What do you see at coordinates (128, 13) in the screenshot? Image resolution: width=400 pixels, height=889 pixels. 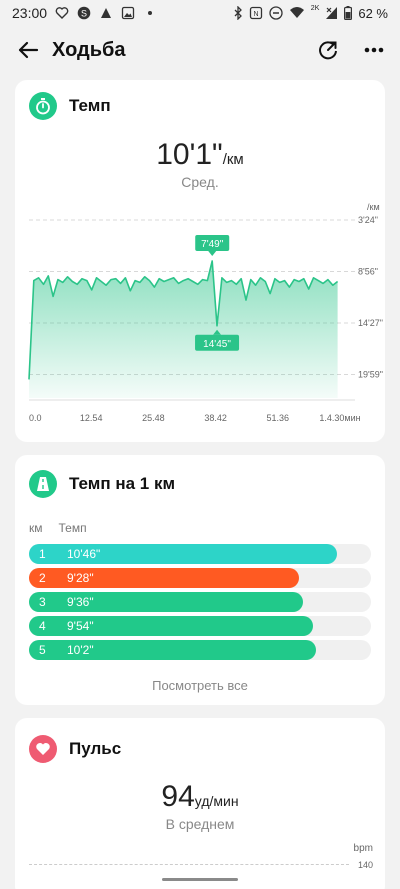 I see `gallery-icon` at bounding box center [128, 13].